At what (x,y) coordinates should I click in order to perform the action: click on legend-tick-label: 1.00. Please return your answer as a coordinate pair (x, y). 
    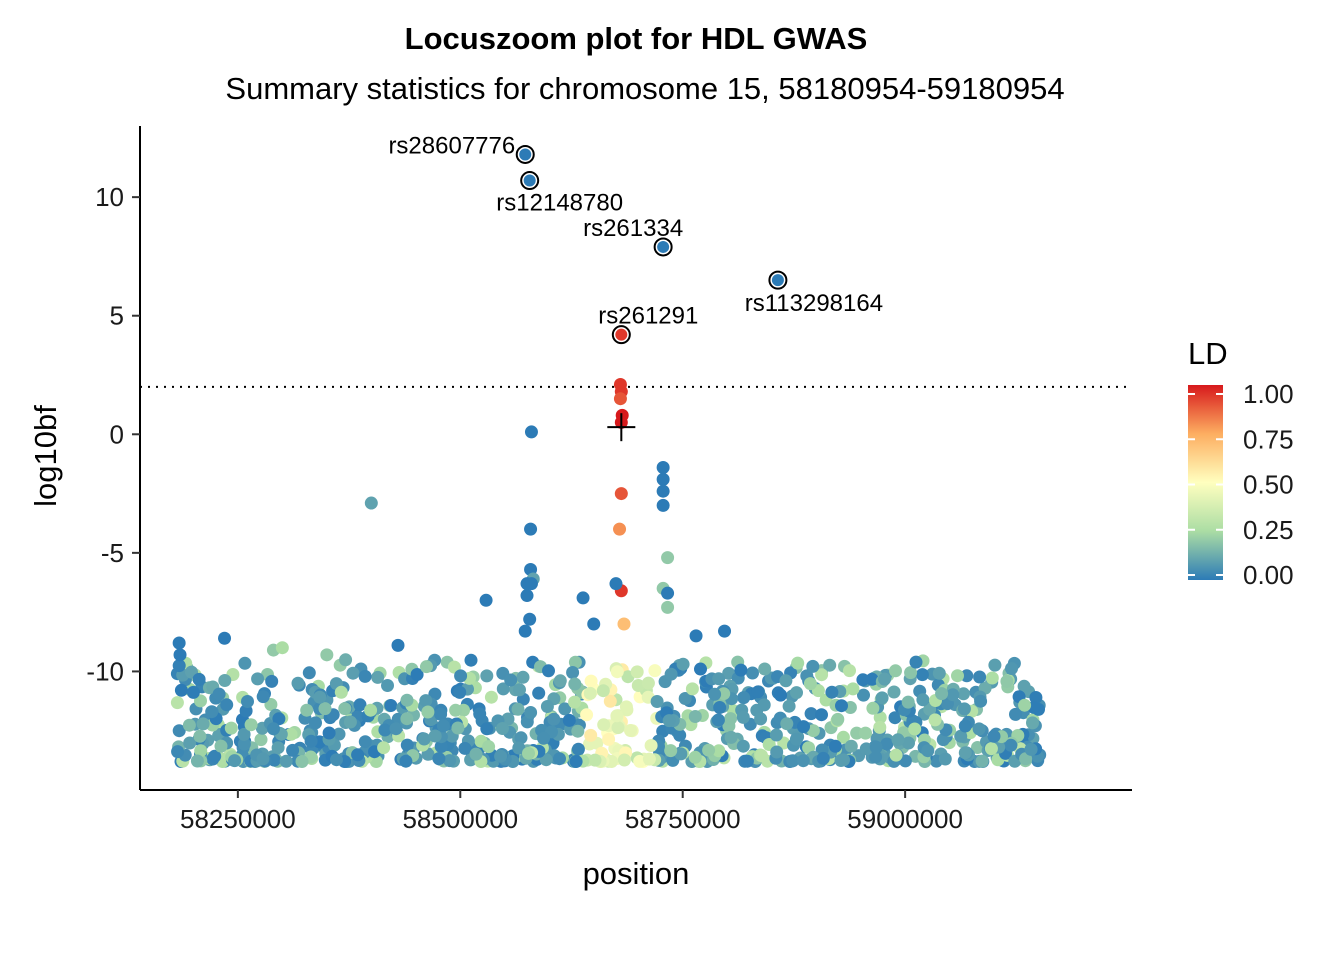
    Looking at the image, I should click on (1268, 394).